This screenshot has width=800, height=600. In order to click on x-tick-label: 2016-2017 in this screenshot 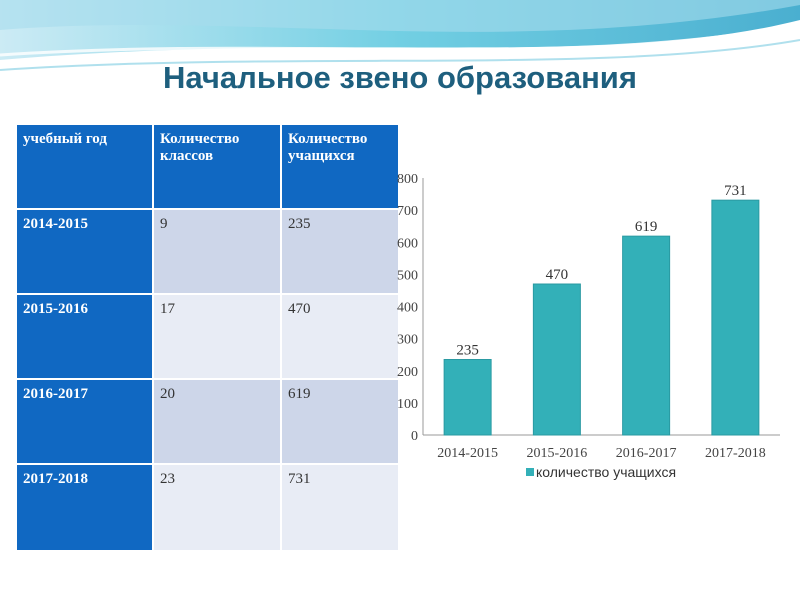, I will do `click(646, 453)`.